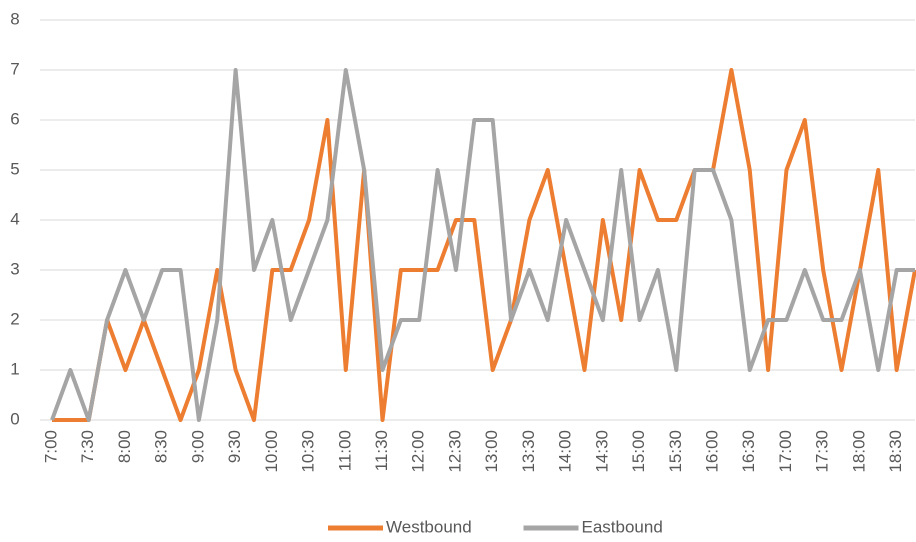  Describe the element at coordinates (565, 451) in the screenshot. I see `x-tick-label: 14:00` at that location.